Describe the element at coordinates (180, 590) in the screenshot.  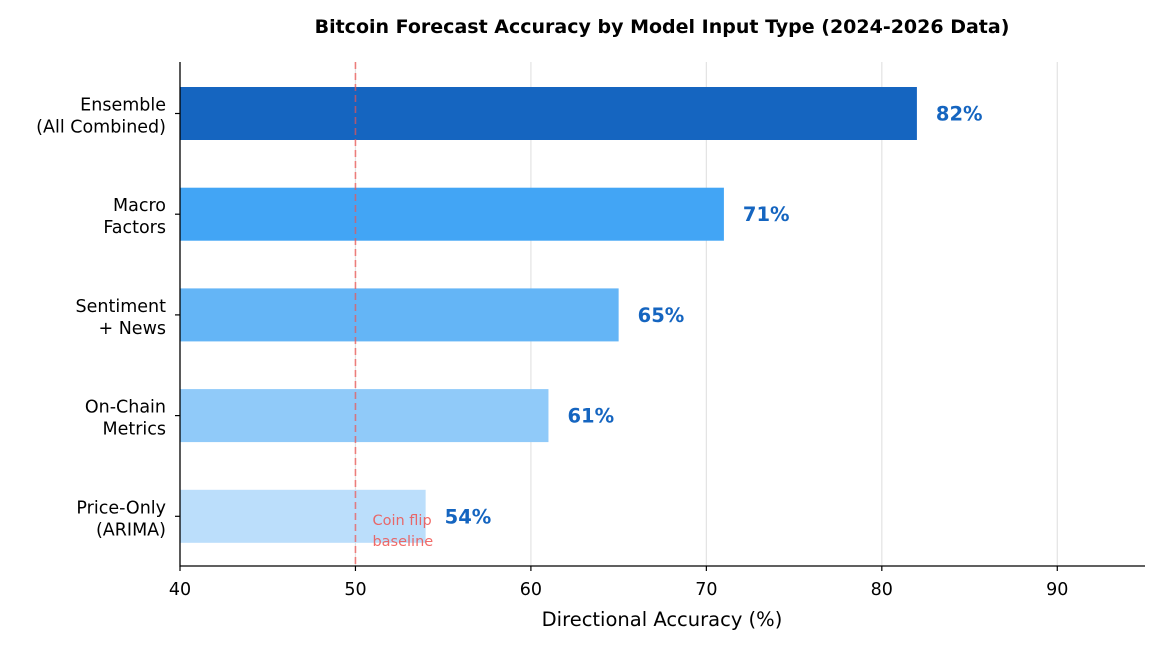
I see `x-tick-label: 40` at that location.